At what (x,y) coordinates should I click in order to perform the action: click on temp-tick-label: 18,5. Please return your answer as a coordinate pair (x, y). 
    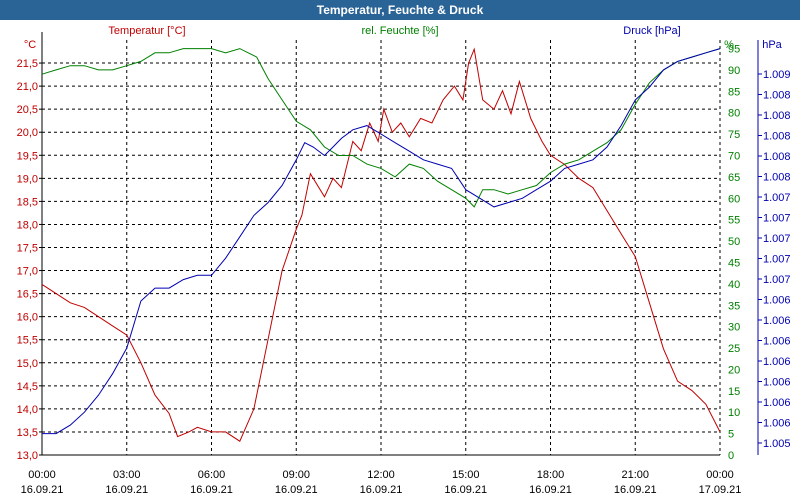
    Looking at the image, I should click on (27, 202).